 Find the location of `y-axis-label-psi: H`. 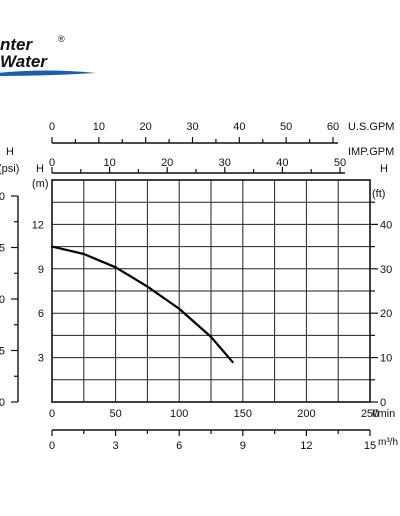

y-axis-label-psi: H is located at coordinates (10, 152).